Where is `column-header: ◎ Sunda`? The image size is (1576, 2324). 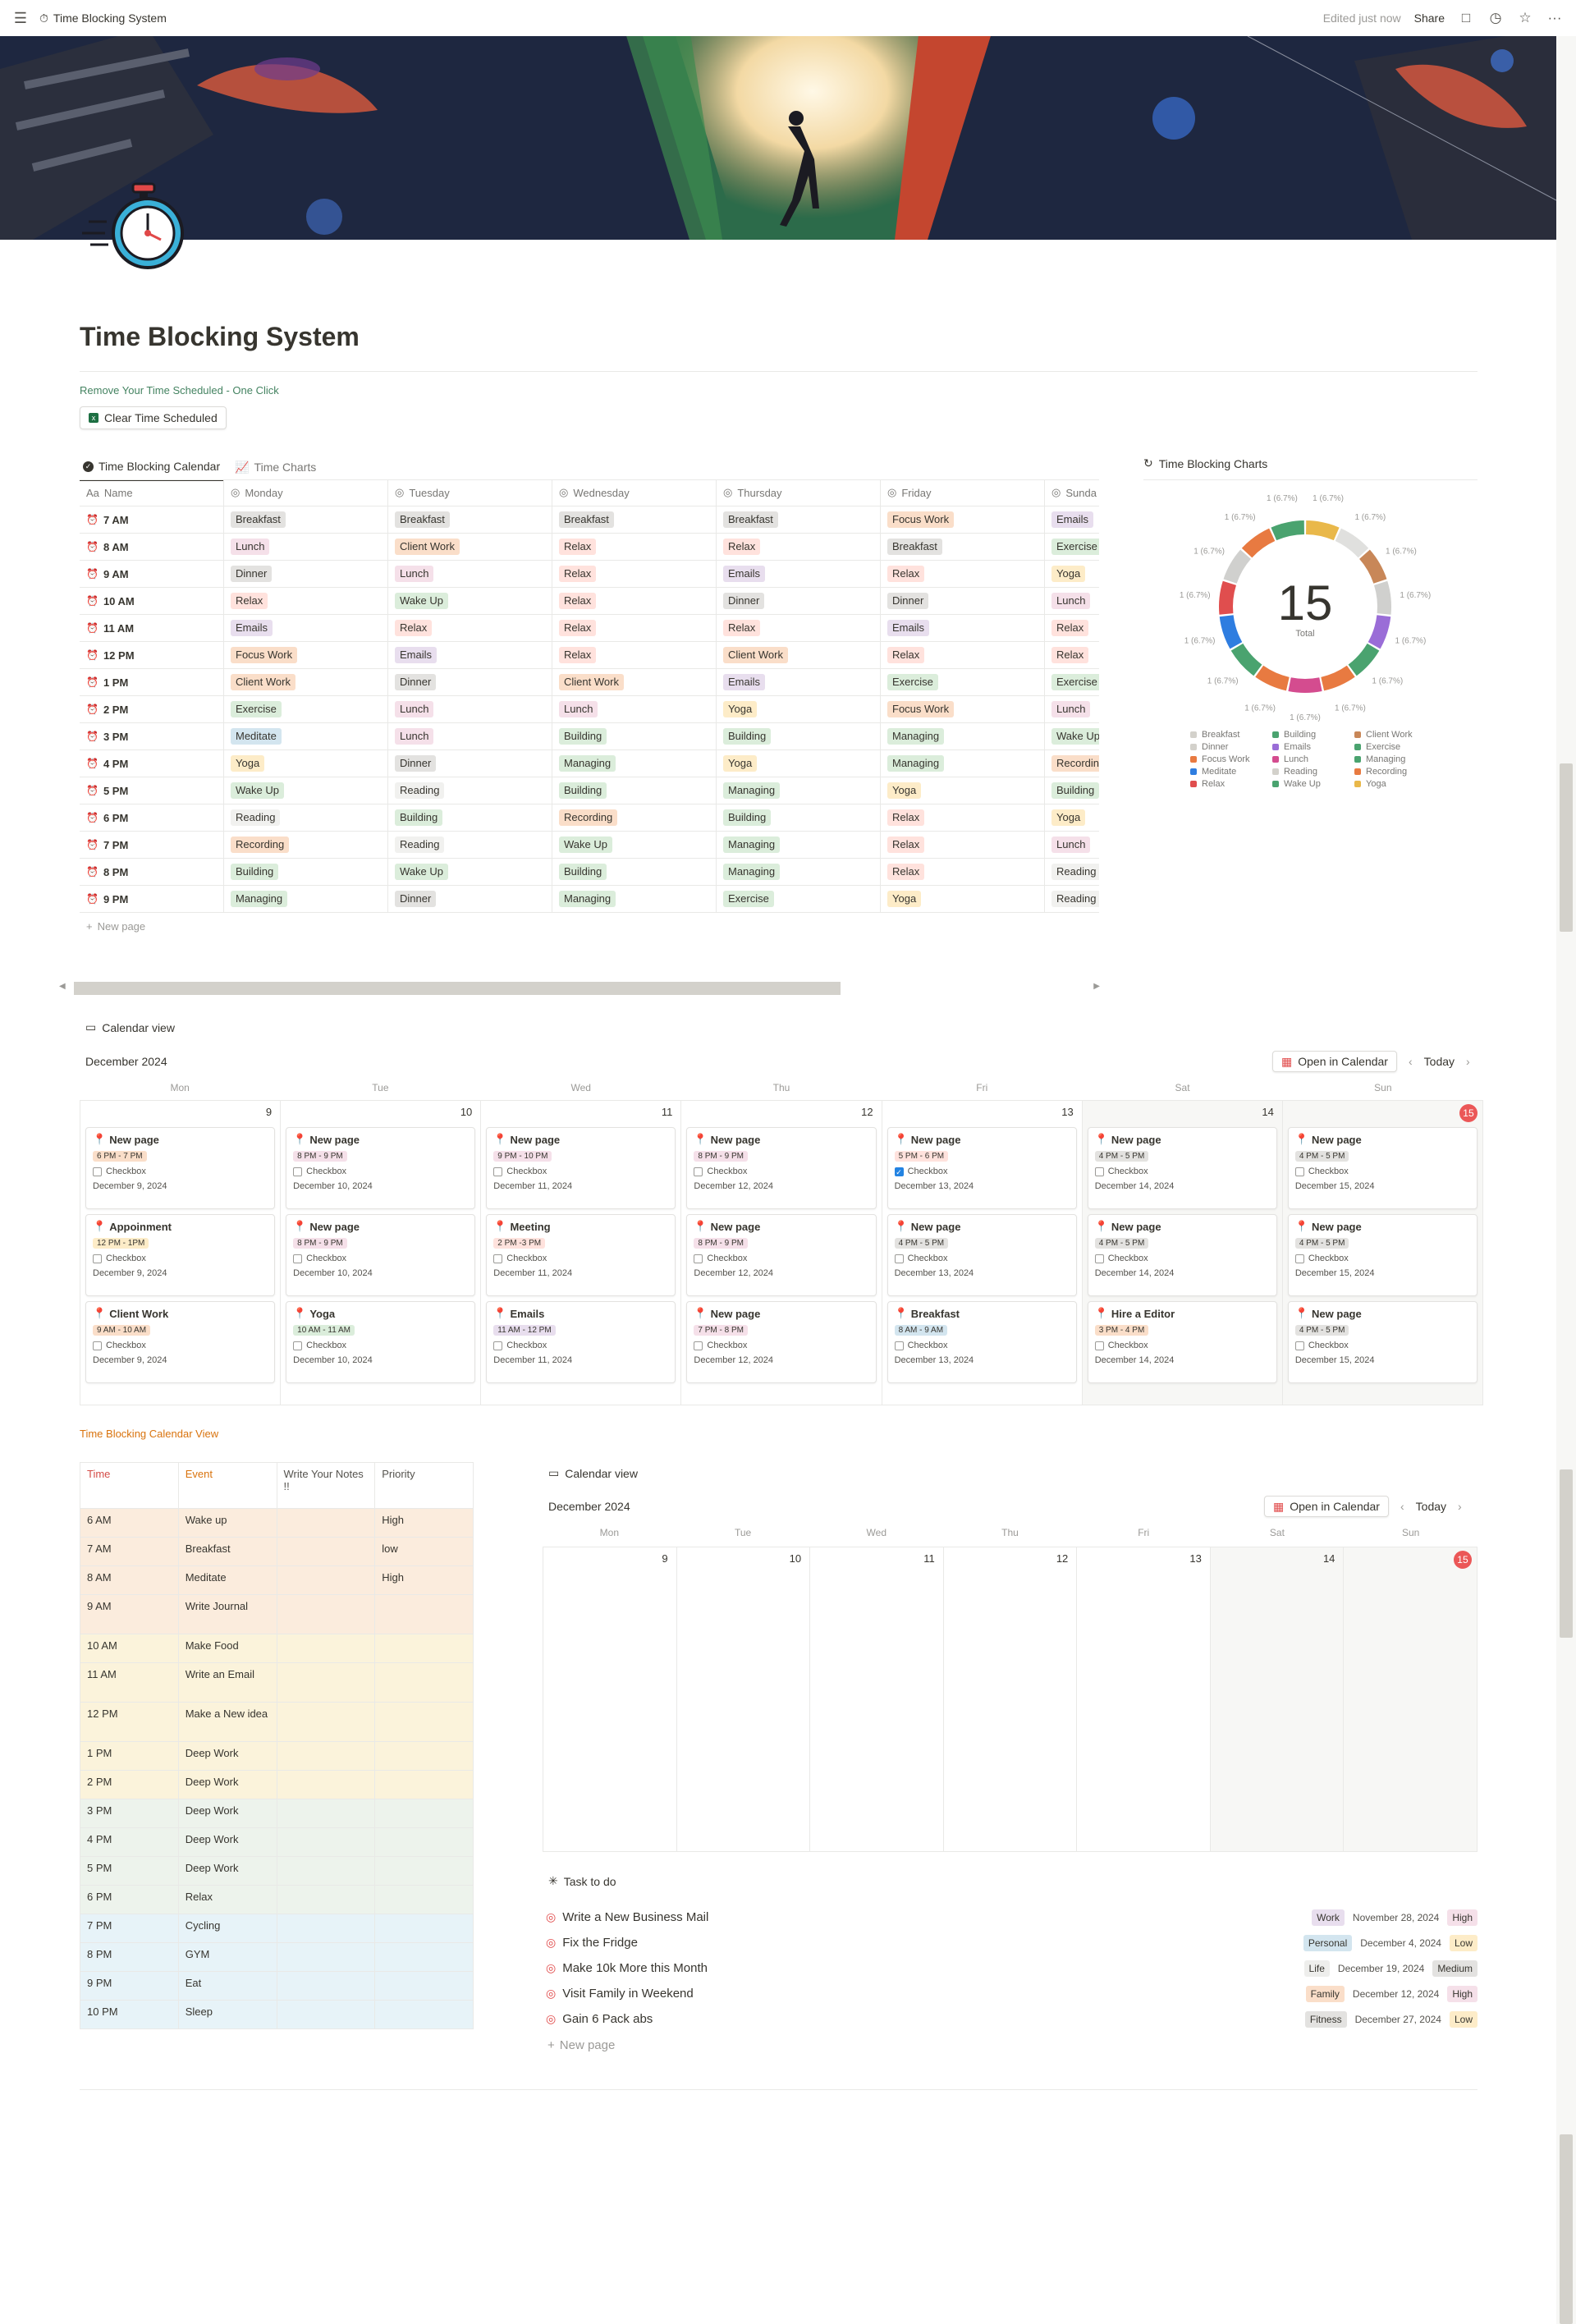 column-header: ◎ Sunda is located at coordinates (1072, 493).